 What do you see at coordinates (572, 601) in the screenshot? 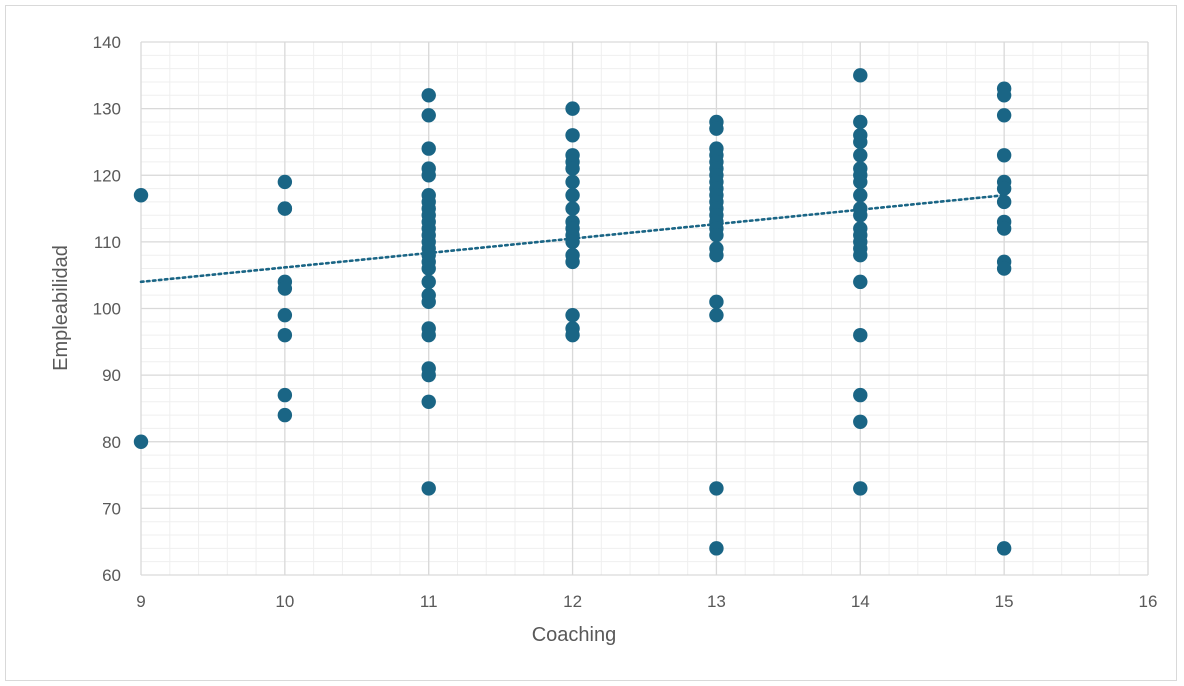
I see `x-tick-label: 12` at bounding box center [572, 601].